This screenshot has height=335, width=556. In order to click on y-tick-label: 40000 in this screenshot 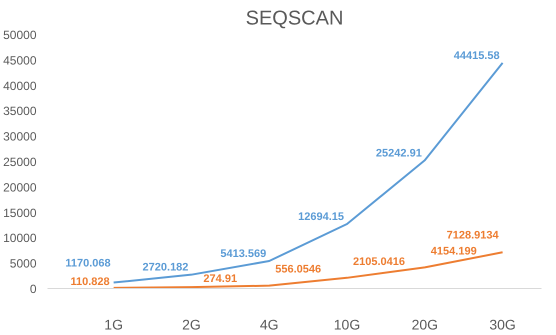, I will do `click(20, 85)`.